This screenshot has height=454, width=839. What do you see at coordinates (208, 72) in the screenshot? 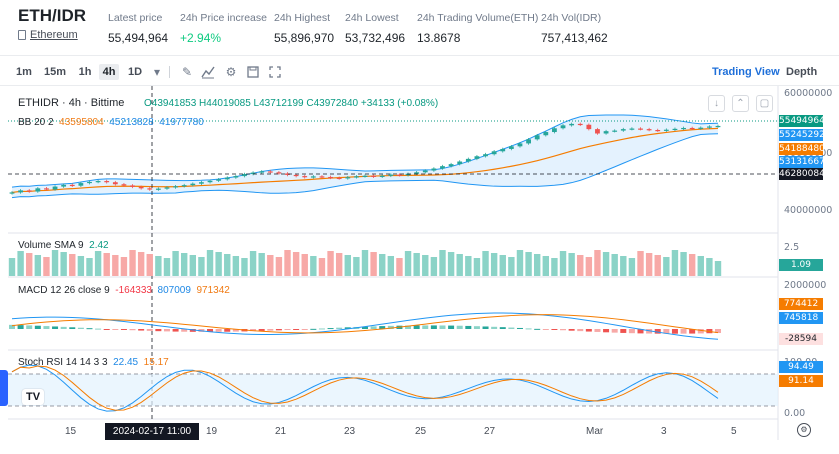
I see `line-chart-icon` at bounding box center [208, 72].